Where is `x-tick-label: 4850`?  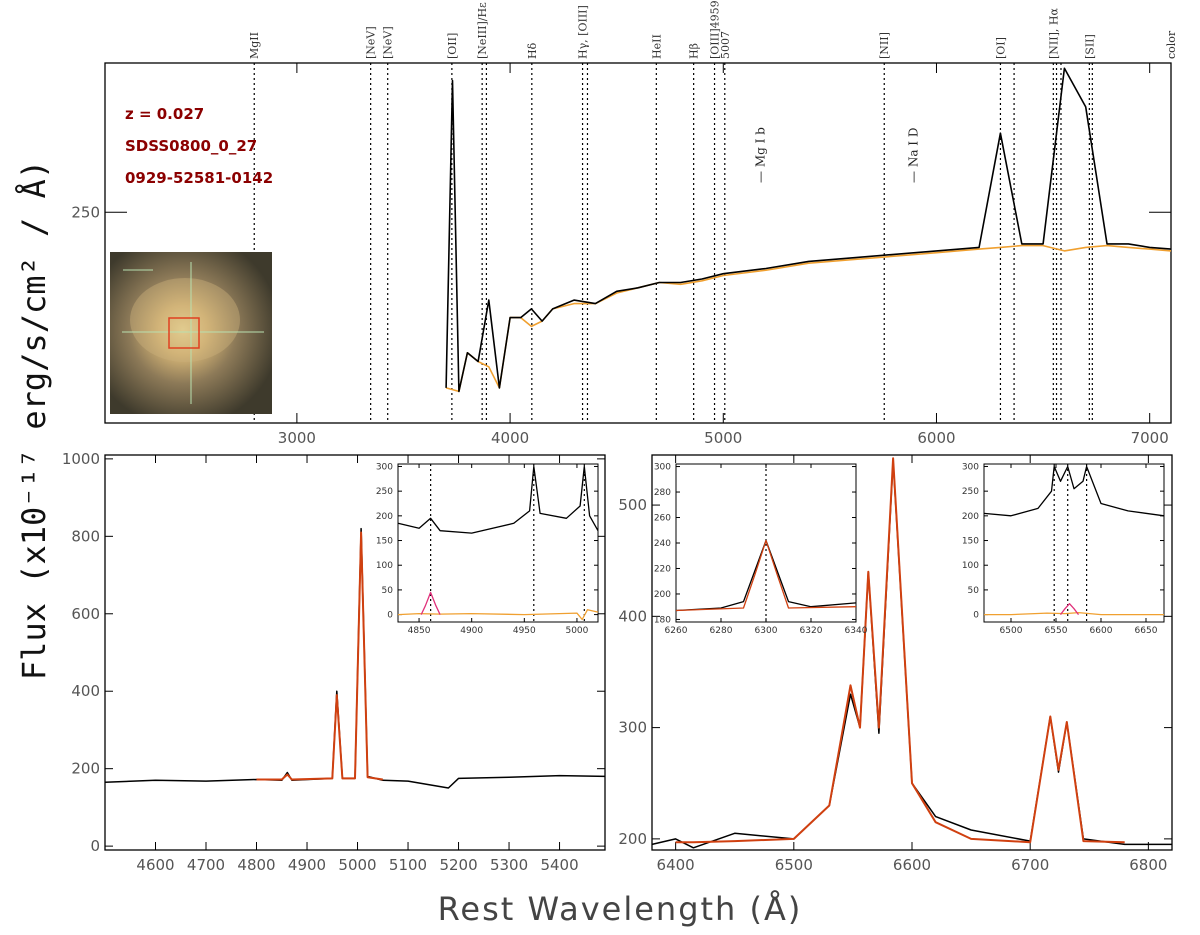
x-tick-label: 4850 is located at coordinates (419, 631).